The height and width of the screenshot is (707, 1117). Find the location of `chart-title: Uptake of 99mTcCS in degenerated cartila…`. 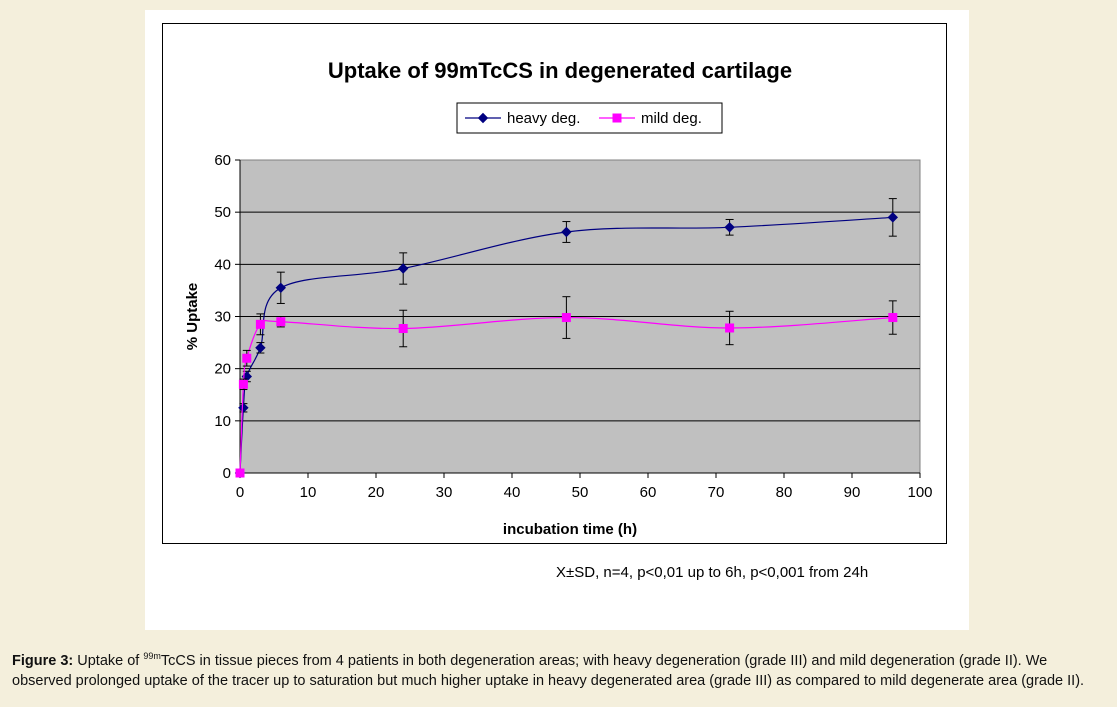

chart-title: Uptake of 99mTcCS in degenerated cartila… is located at coordinates (560, 70).